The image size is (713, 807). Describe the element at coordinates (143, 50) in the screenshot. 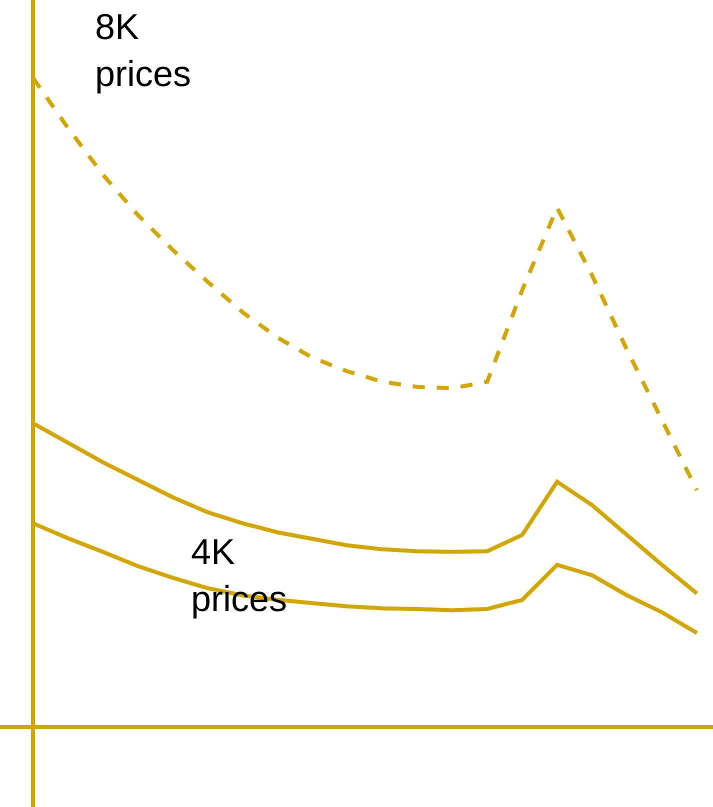

I see `annotation: 8K prices` at that location.